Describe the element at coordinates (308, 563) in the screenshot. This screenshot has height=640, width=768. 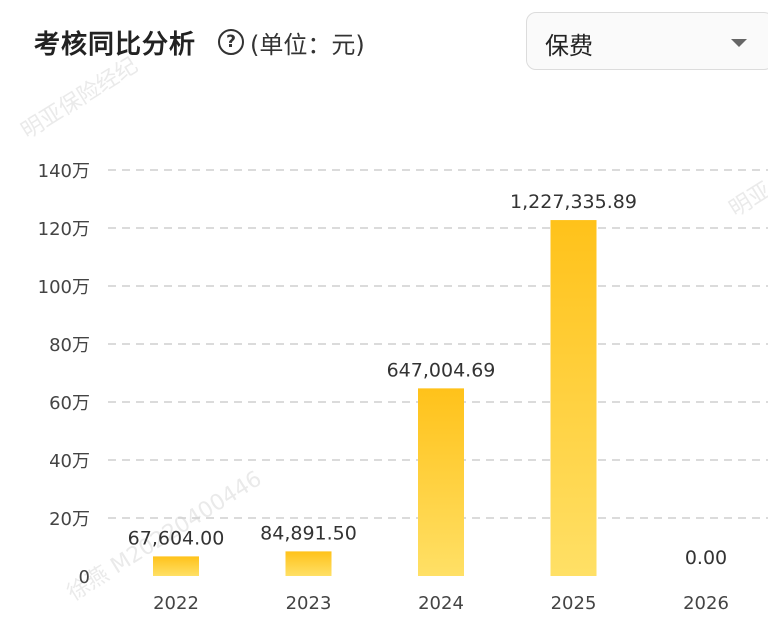
I see `bar-2023` at that location.